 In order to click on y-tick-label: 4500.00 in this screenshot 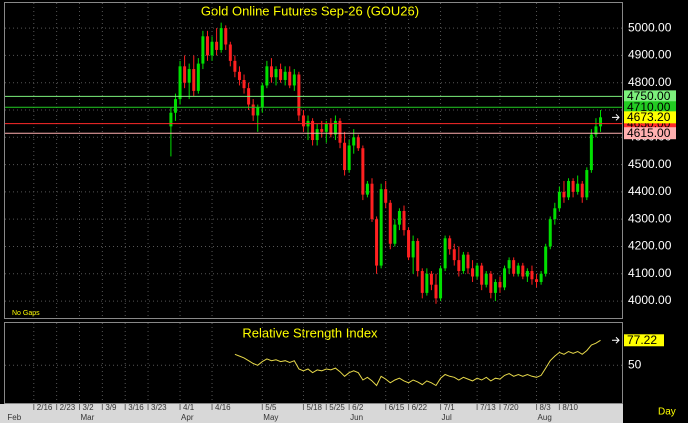, I will do `click(650, 164)`.